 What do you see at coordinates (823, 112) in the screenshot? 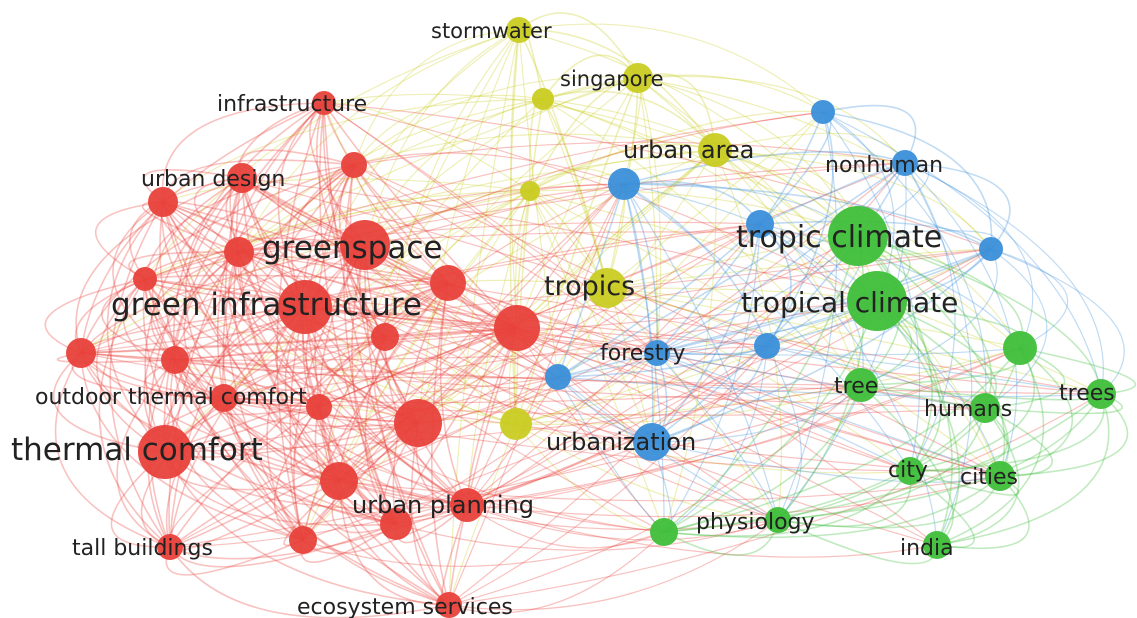
I see `node-b1` at bounding box center [823, 112].